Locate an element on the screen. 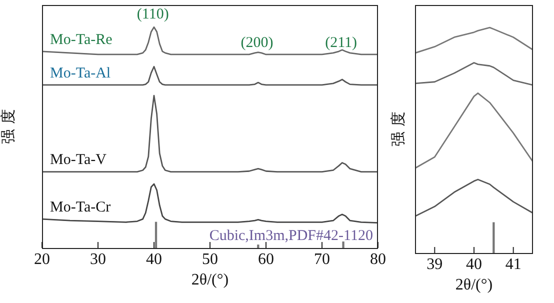 This screenshot has width=554, height=303. x-tick-label: 20 is located at coordinates (42, 259).